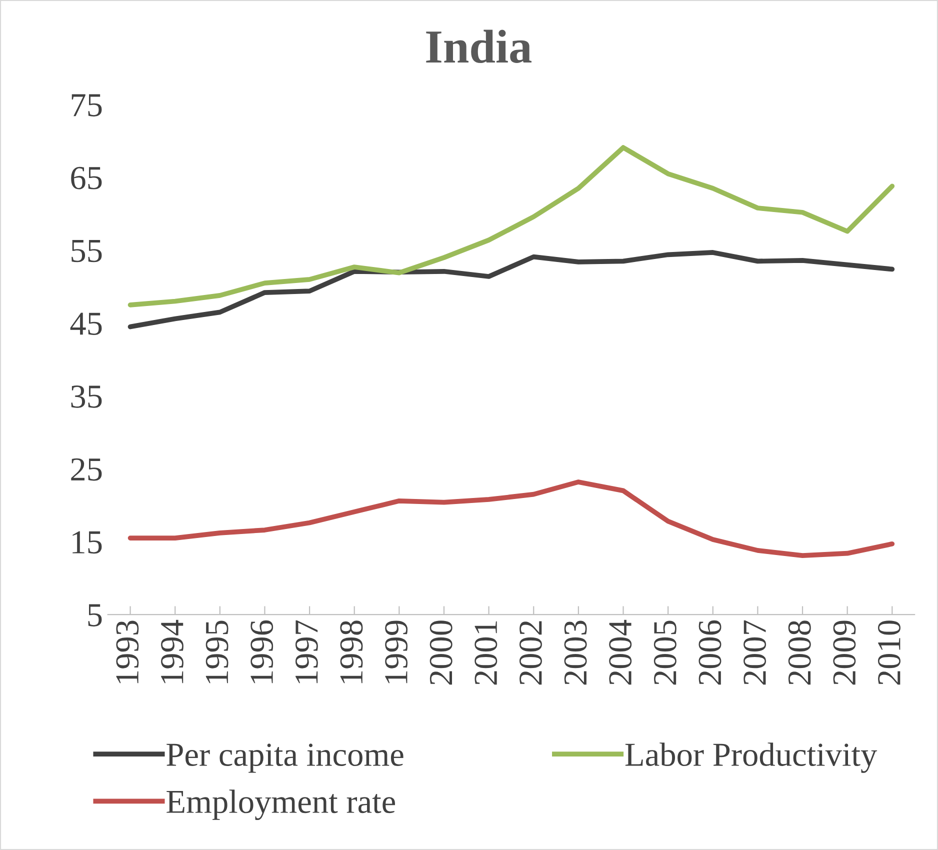  Describe the element at coordinates (306, 652) in the screenshot. I see `x-tick-label: 1997` at that location.